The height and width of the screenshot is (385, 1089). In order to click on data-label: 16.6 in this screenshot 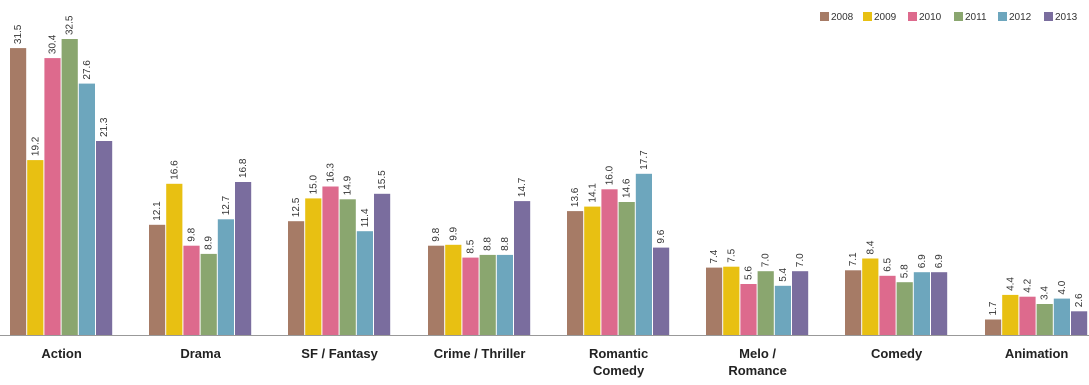, I will do `click(174, 170)`.